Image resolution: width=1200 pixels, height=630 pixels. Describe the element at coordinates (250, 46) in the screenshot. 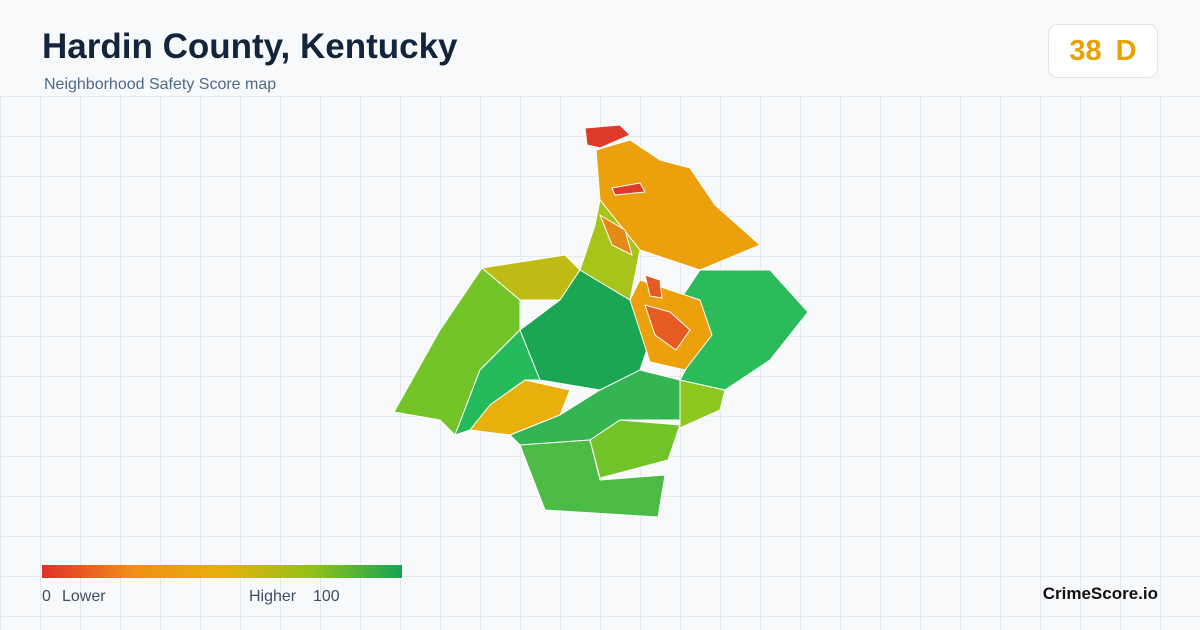

I see `title: Hardin County, Kentucky` at that location.